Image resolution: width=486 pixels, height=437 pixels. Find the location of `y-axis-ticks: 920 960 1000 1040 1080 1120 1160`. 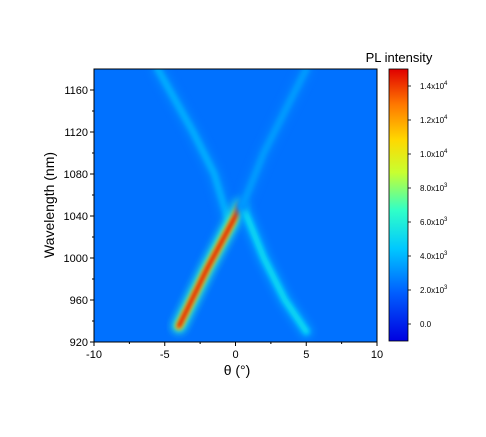

y-axis-ticks: 920 960 1000 1040 1080 1120 1160 is located at coordinates (79, 217).